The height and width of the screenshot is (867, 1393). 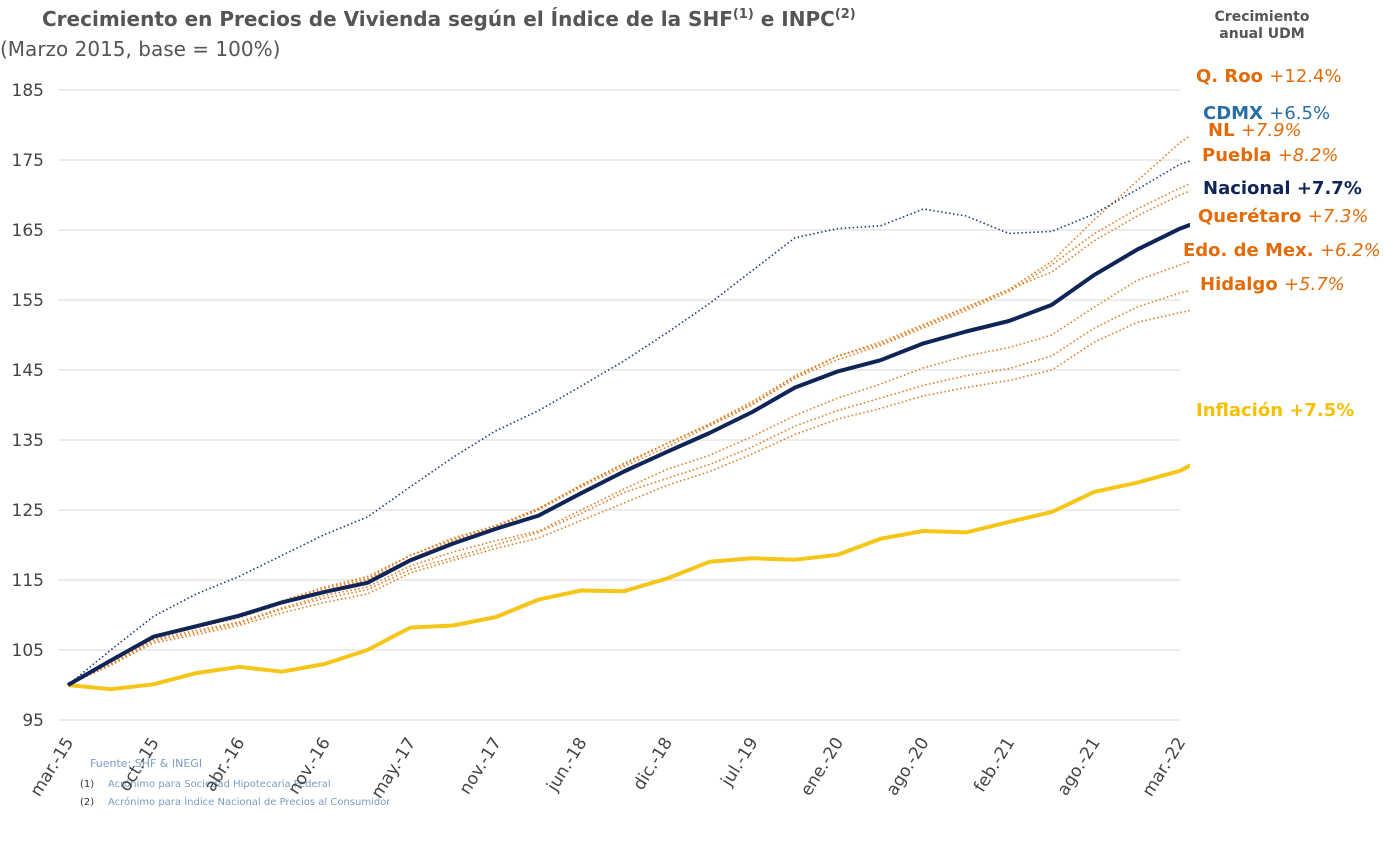 What do you see at coordinates (28, 91) in the screenshot?
I see `y-tick-label: 185` at bounding box center [28, 91].